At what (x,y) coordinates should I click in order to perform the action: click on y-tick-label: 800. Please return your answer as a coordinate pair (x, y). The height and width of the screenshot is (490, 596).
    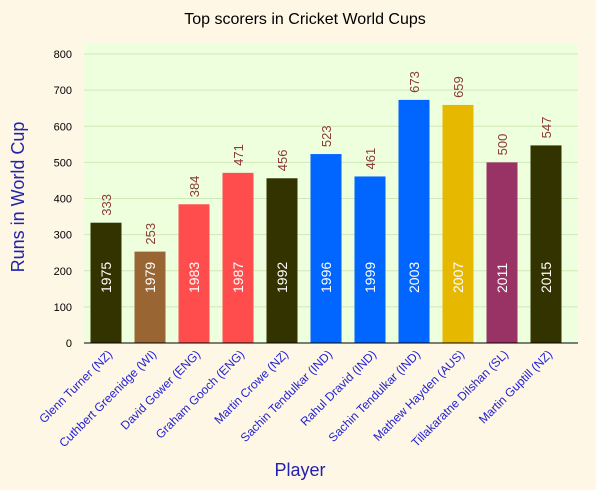
    Looking at the image, I should click on (63, 55).